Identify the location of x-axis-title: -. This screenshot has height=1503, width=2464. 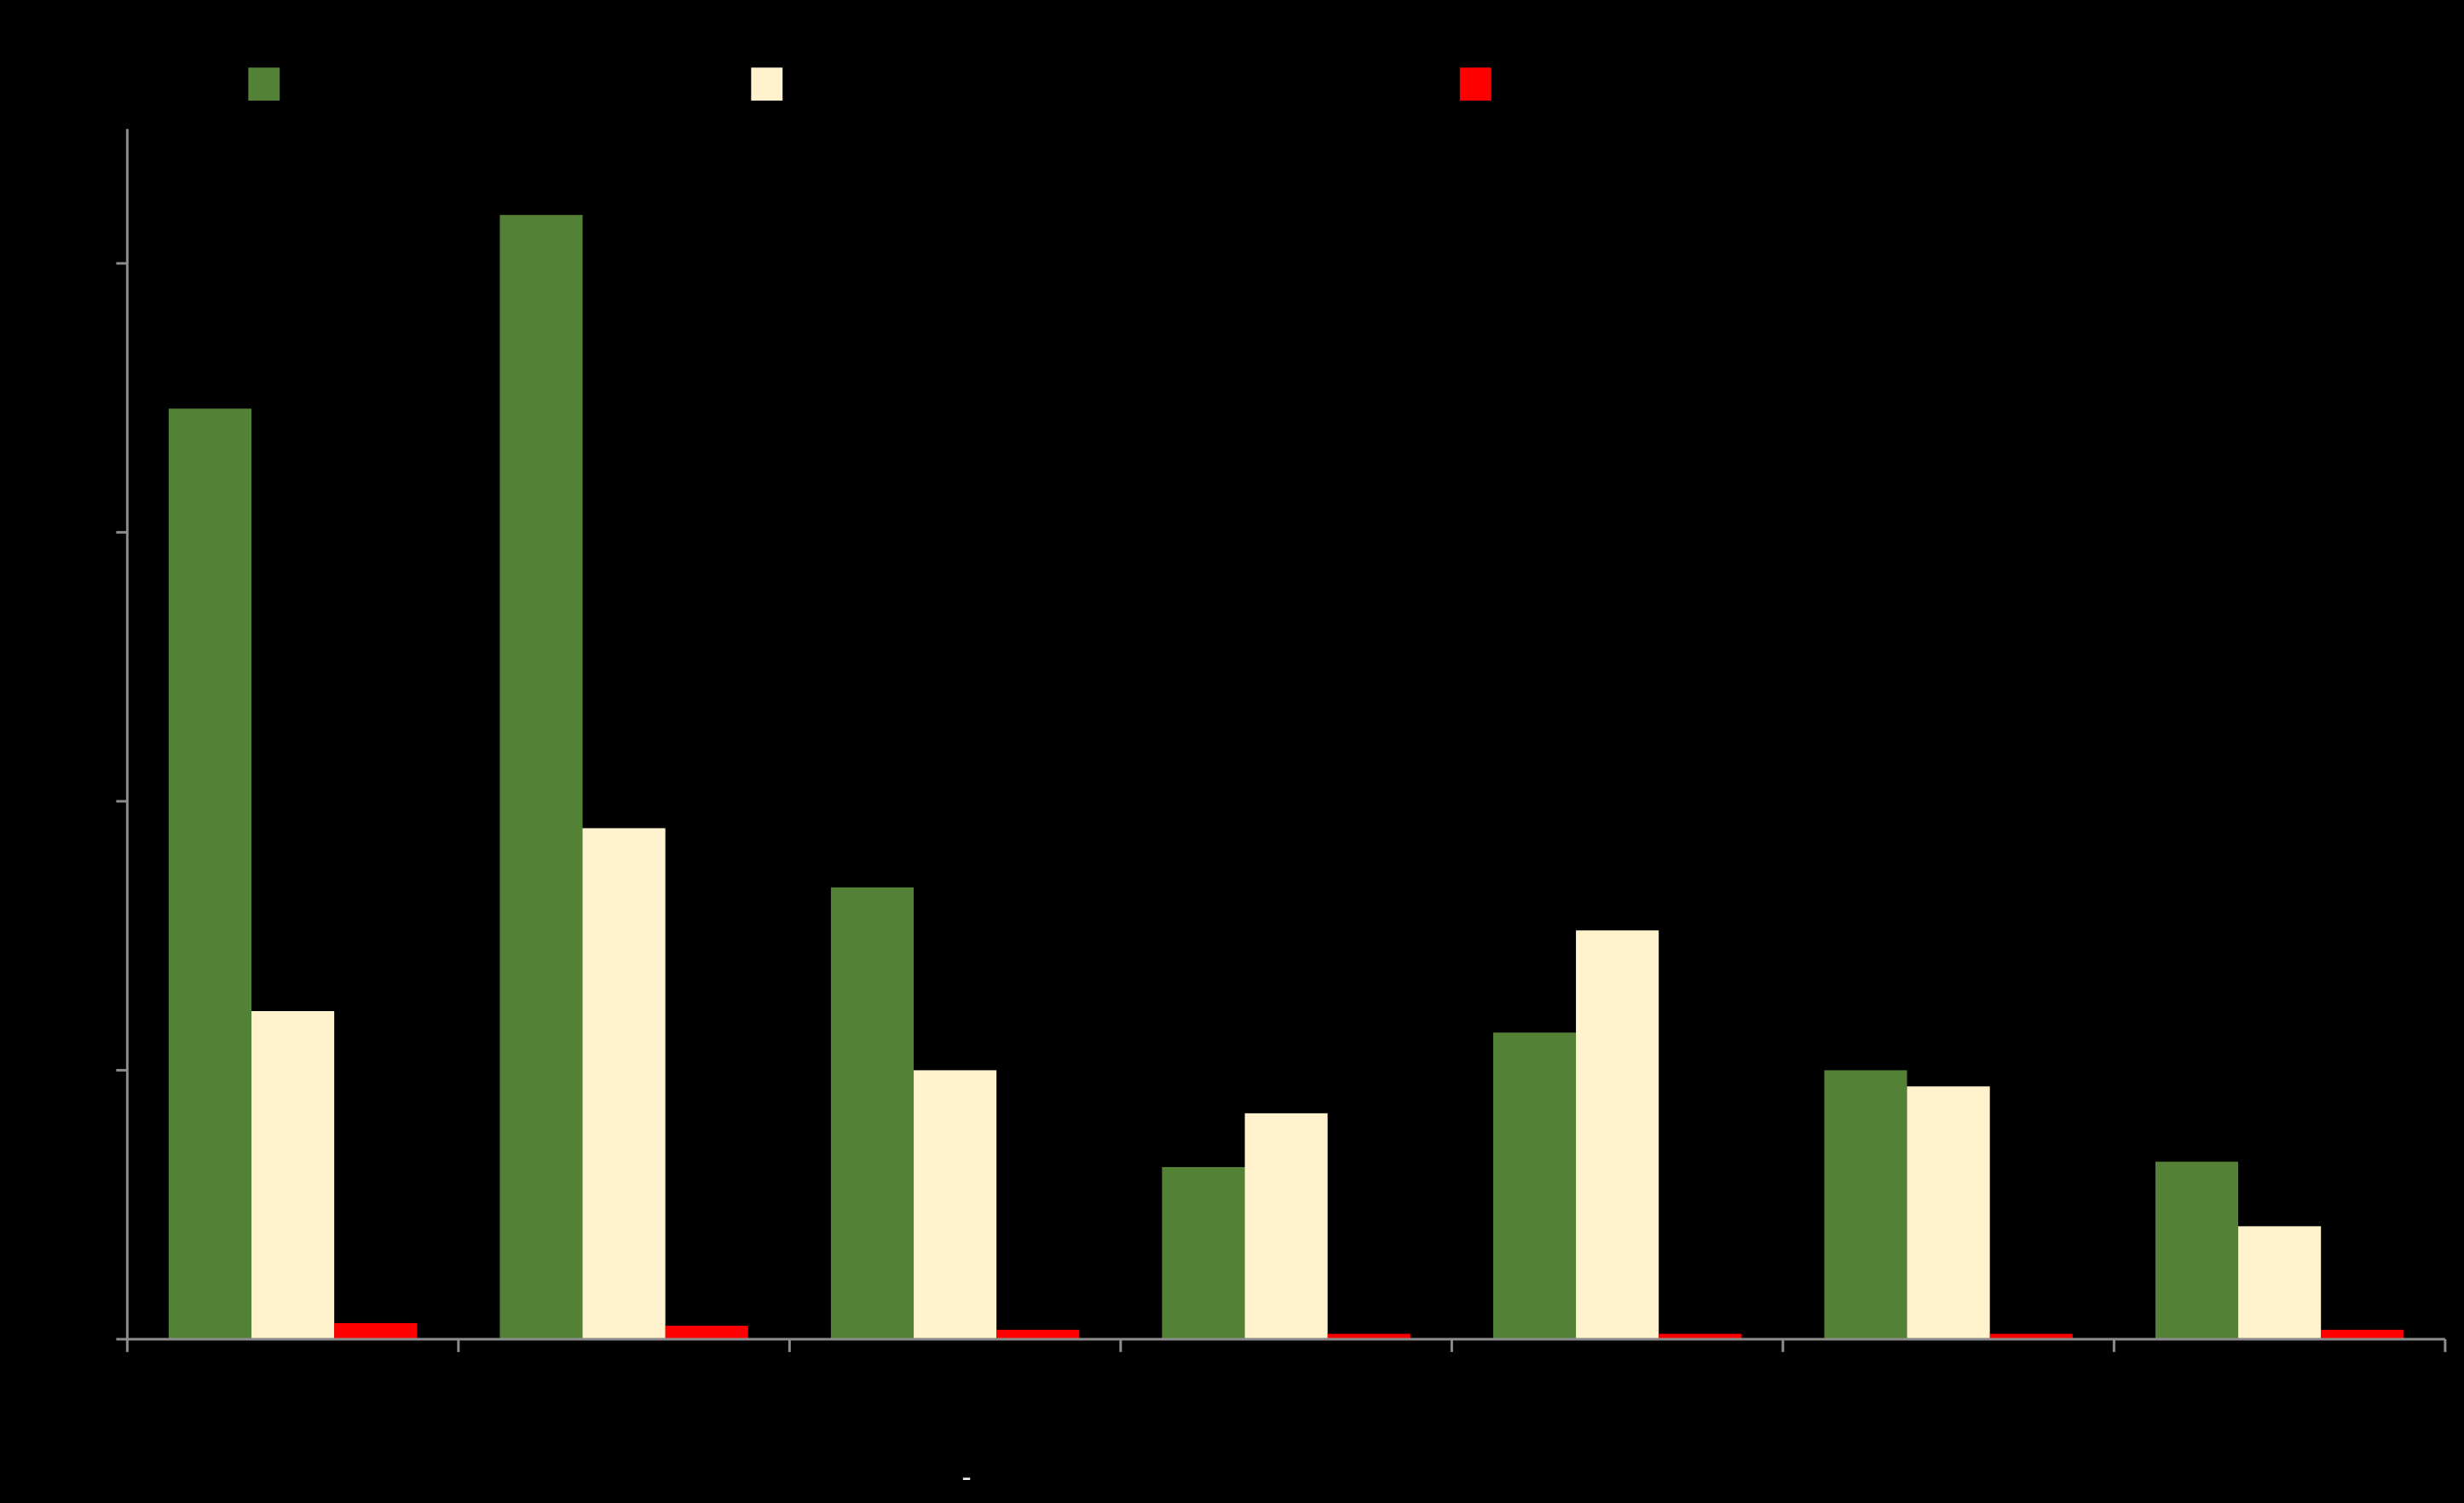
(966, 1477).